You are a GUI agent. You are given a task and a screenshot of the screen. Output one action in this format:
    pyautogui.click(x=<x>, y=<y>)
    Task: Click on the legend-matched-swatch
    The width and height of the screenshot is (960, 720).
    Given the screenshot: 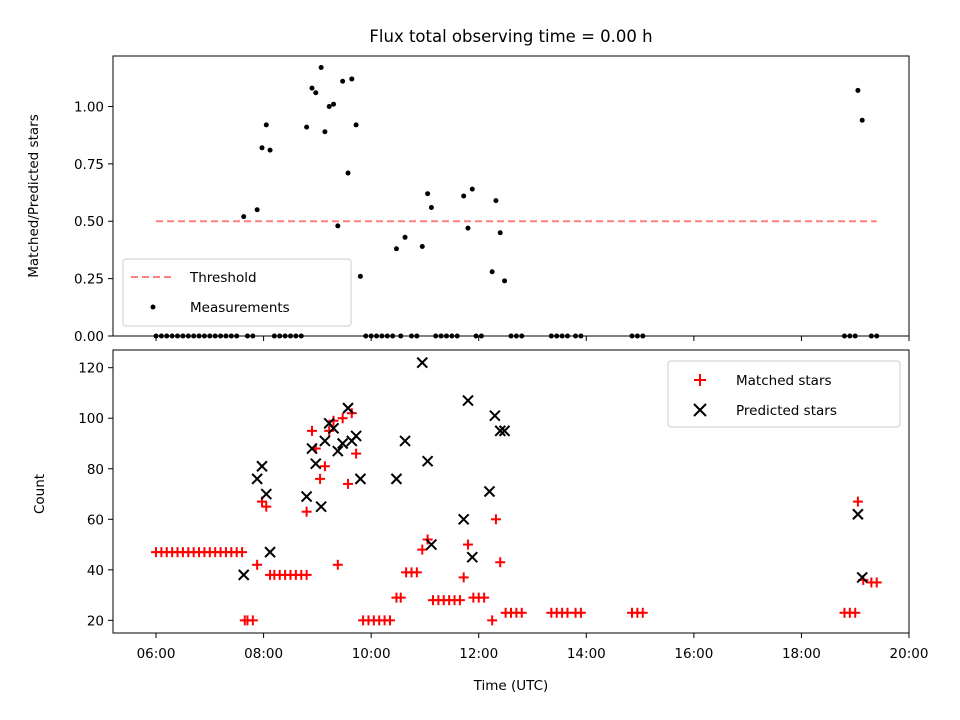 What is the action you would take?
    pyautogui.click(x=700, y=380)
    